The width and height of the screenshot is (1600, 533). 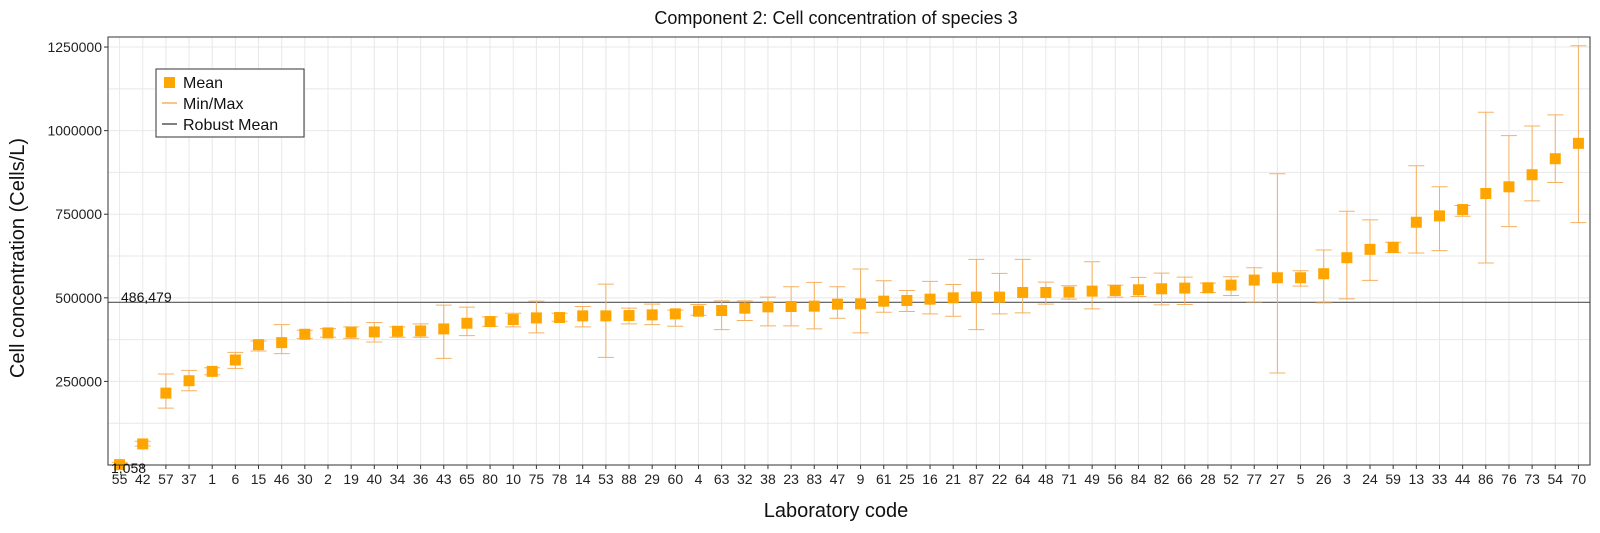 What do you see at coordinates (1162, 479) in the screenshot?
I see `x-tick-label: 82` at bounding box center [1162, 479].